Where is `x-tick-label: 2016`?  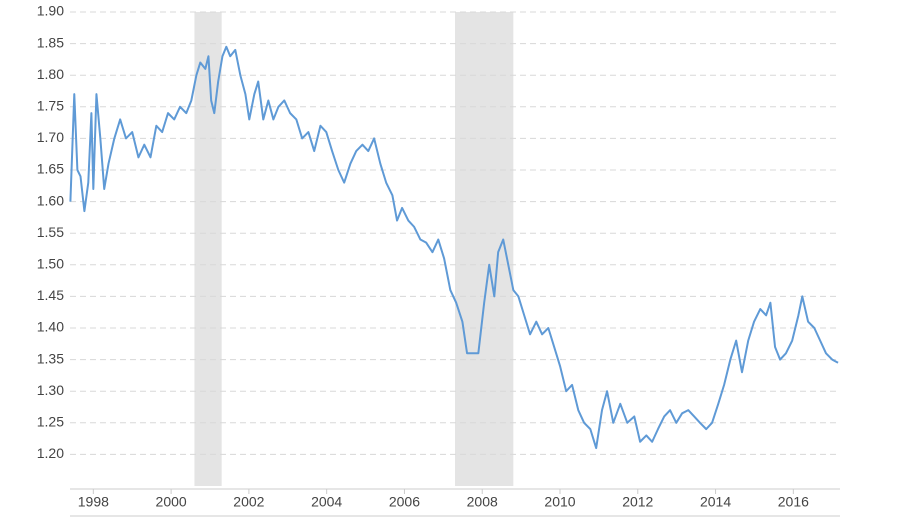 x-tick-label: 2016 is located at coordinates (793, 502).